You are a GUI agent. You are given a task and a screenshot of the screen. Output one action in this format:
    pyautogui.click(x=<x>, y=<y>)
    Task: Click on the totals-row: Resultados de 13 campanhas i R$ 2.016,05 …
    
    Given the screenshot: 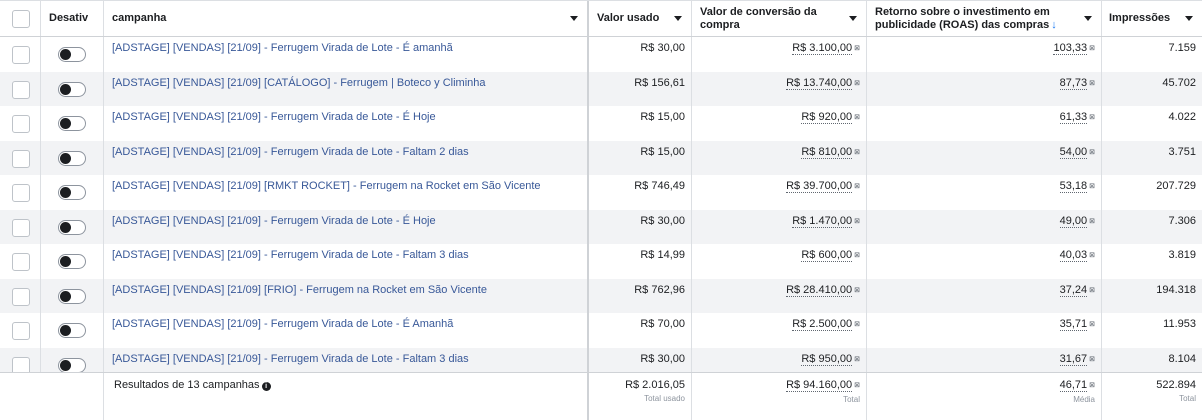 What is the action you would take?
    pyautogui.click(x=601, y=396)
    